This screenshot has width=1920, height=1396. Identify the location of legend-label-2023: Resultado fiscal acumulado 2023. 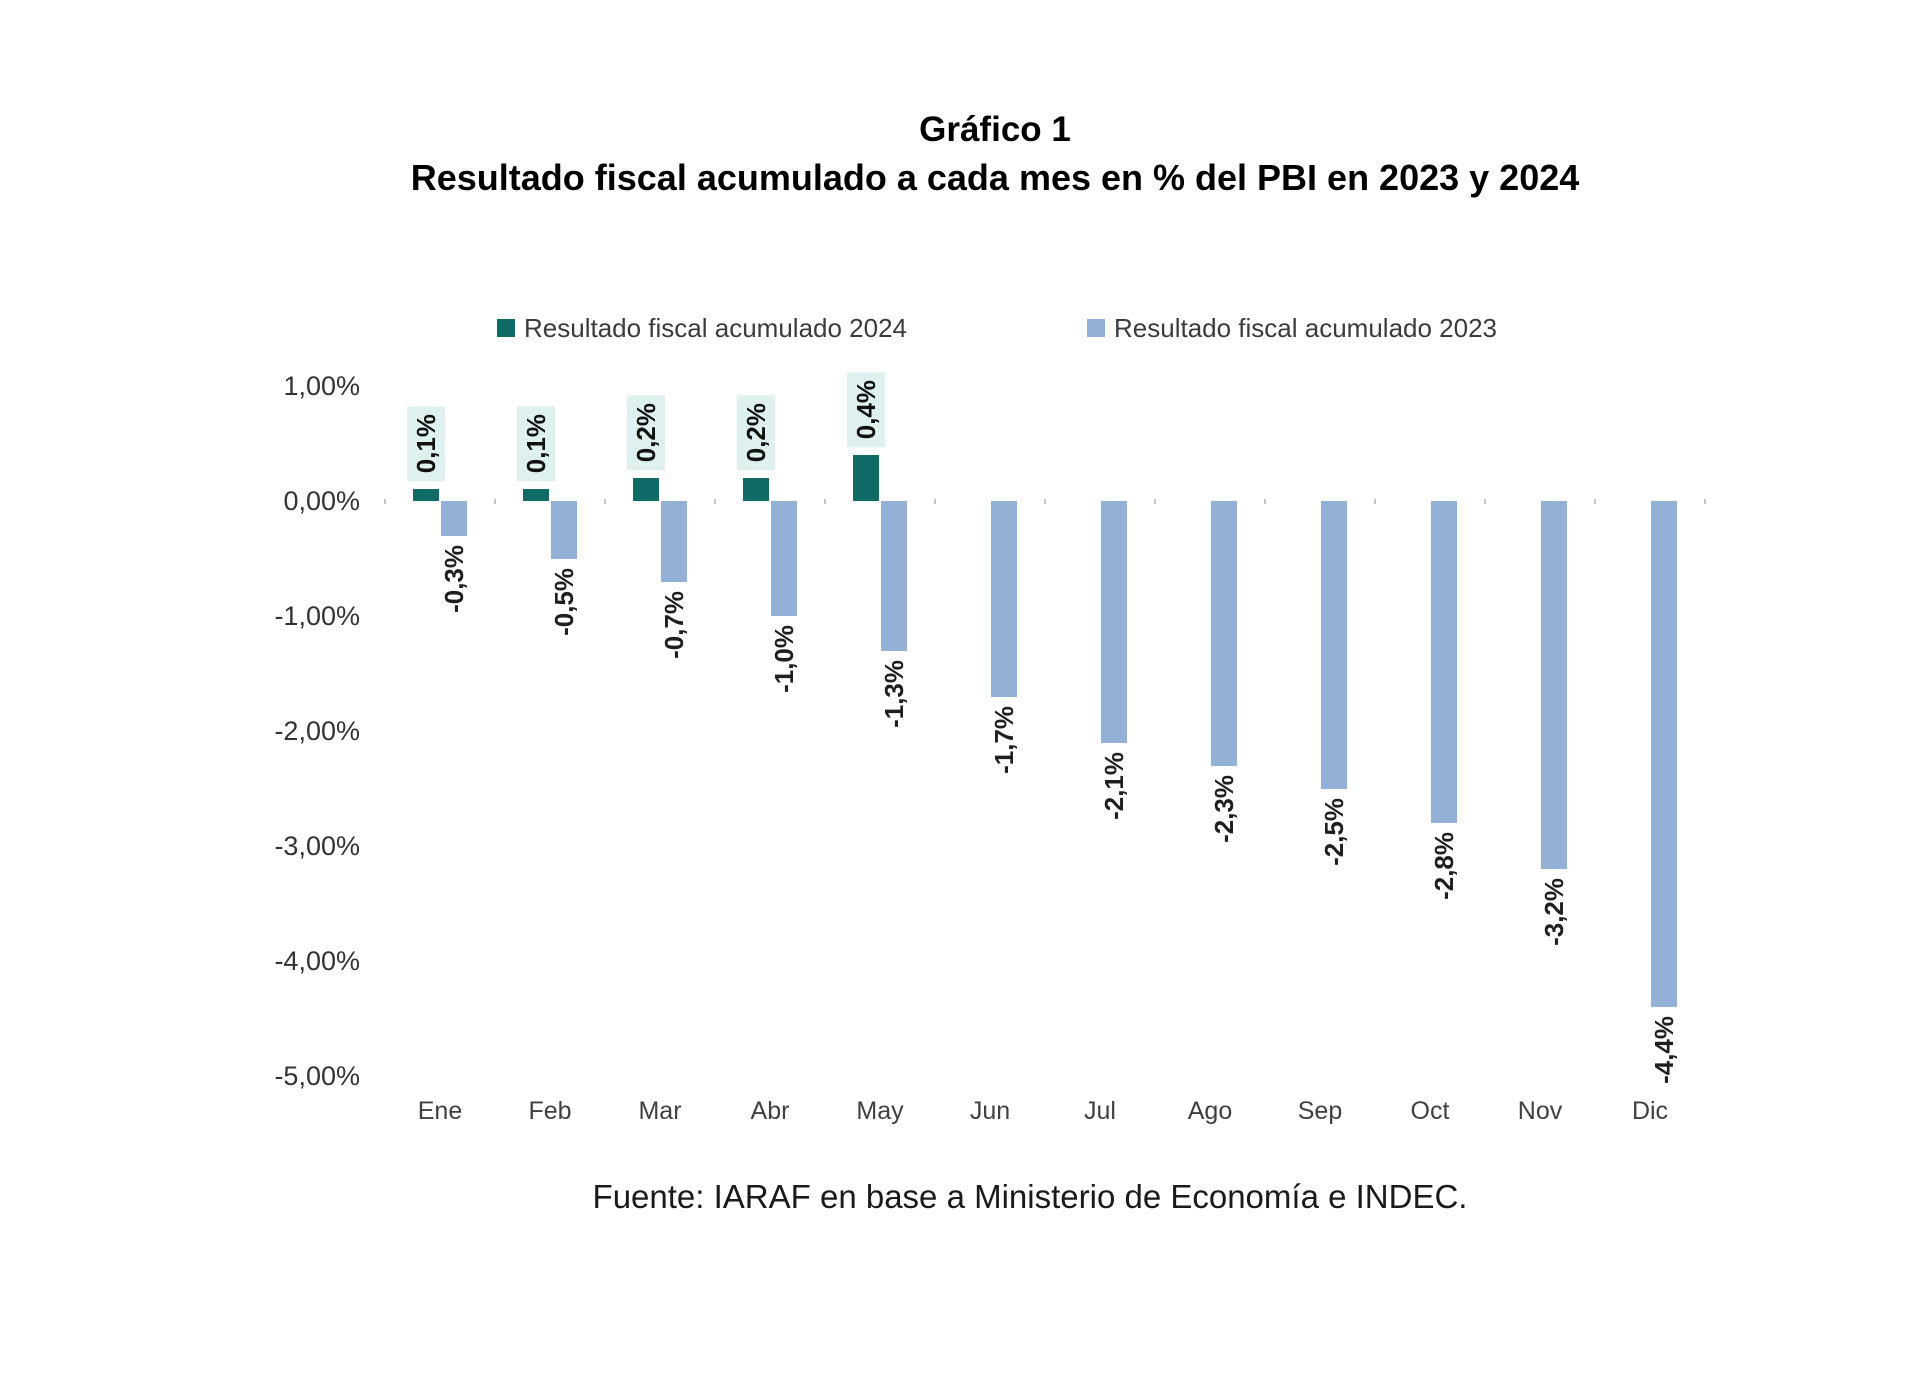
(1306, 327).